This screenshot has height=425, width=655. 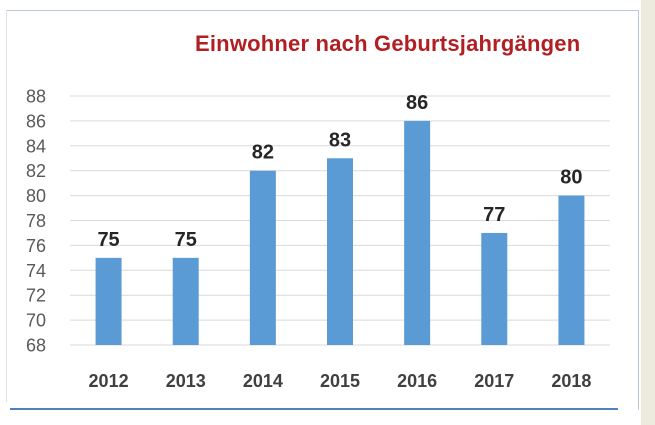 What do you see at coordinates (36, 346) in the screenshot?
I see `y-tick-label-68: 68` at bounding box center [36, 346].